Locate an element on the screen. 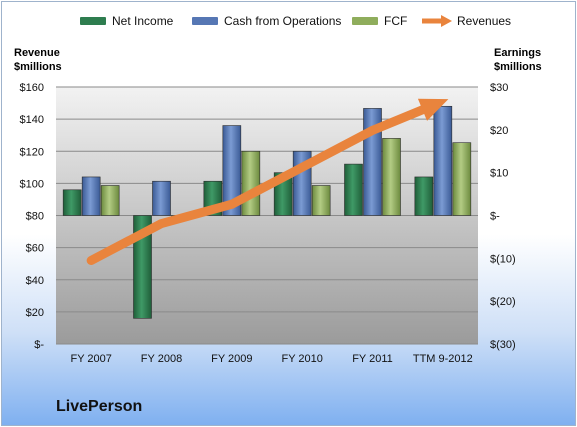  right-tick-label: $(20) is located at coordinates (503, 302).